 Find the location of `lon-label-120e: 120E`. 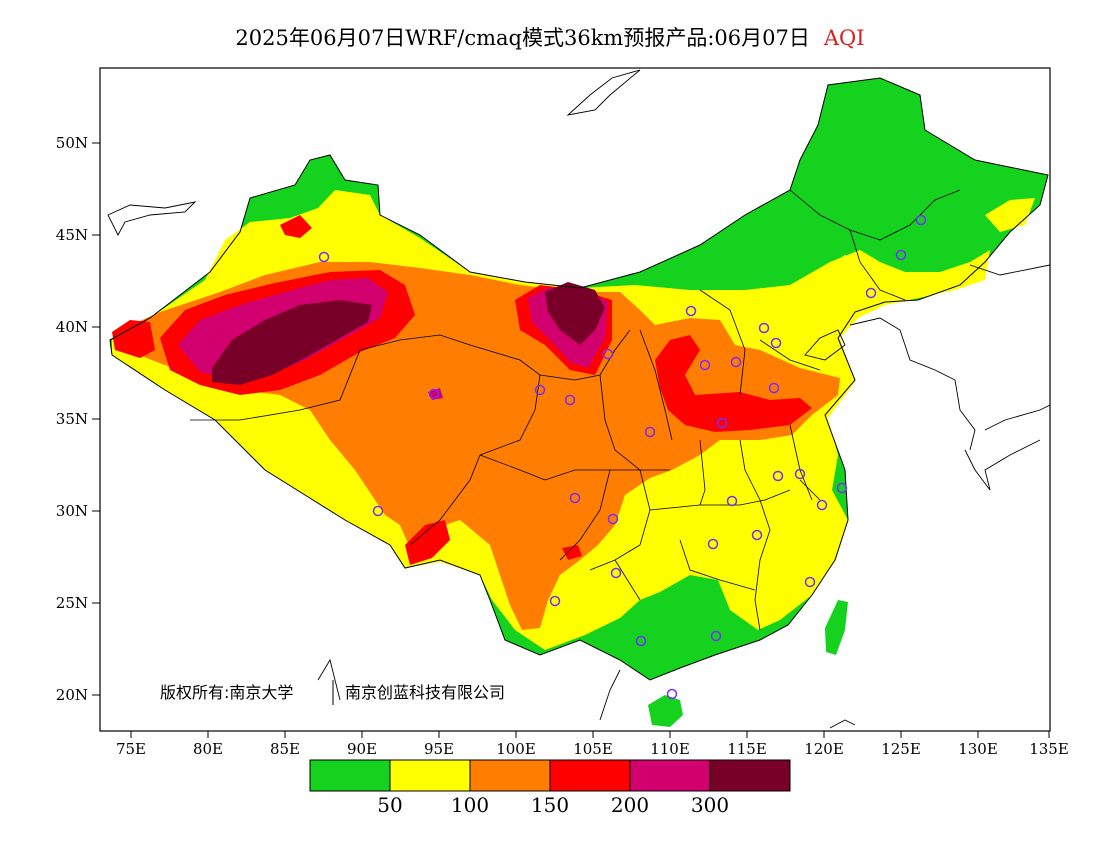

lon-label-120e: 120E is located at coordinates (824, 749).